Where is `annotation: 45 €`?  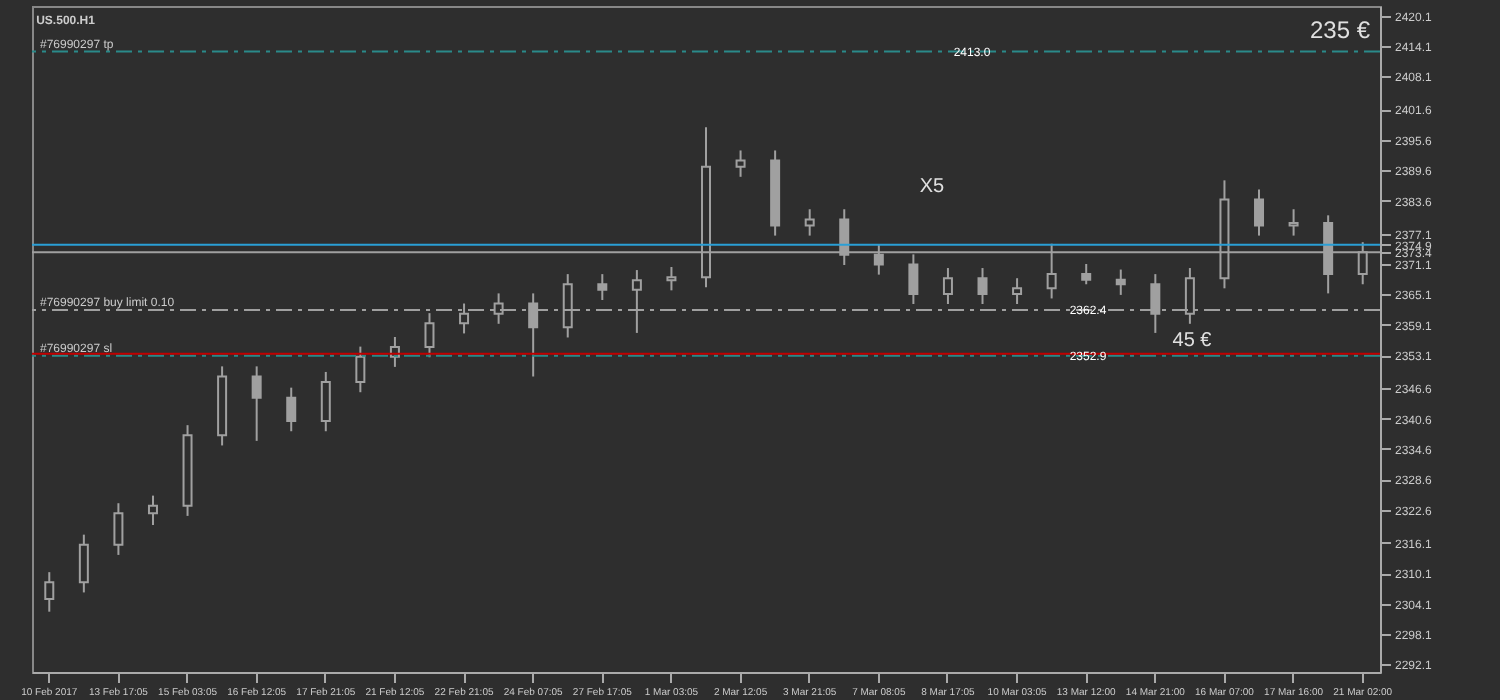
annotation: 45 € is located at coordinates (1192, 341).